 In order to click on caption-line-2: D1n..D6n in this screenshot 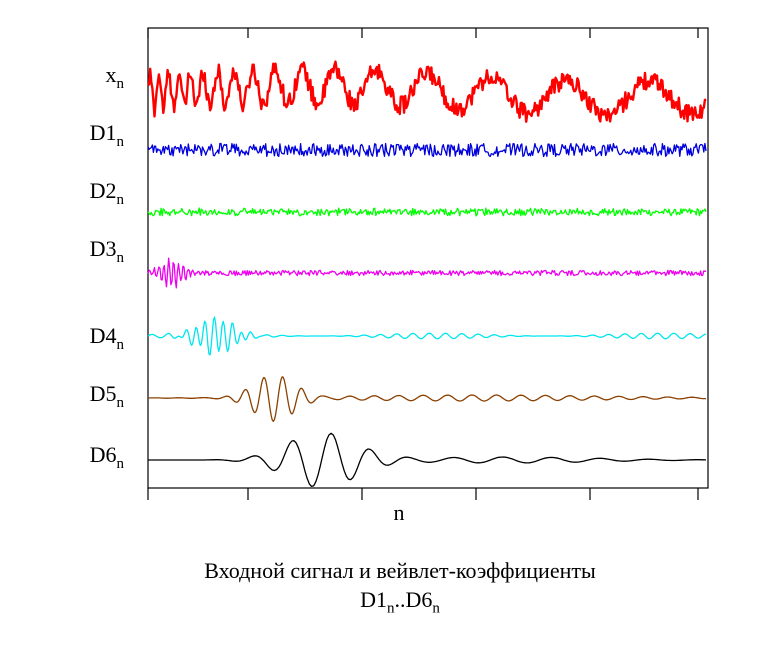, I will do `click(380, 604)`.